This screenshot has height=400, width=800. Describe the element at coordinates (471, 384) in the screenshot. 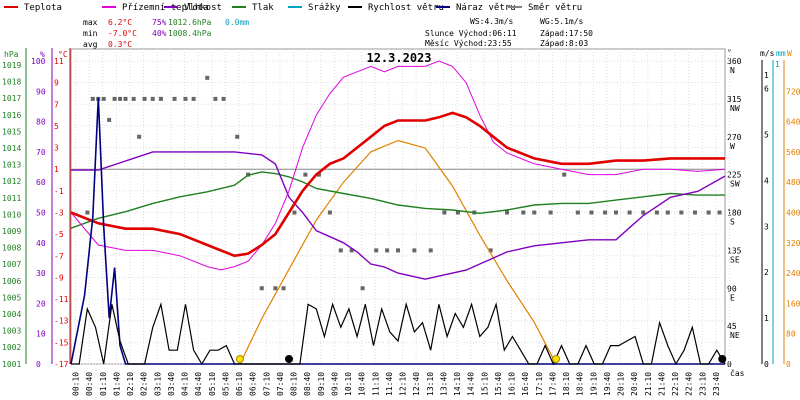

I see `x-tick: 14:40` at that location.